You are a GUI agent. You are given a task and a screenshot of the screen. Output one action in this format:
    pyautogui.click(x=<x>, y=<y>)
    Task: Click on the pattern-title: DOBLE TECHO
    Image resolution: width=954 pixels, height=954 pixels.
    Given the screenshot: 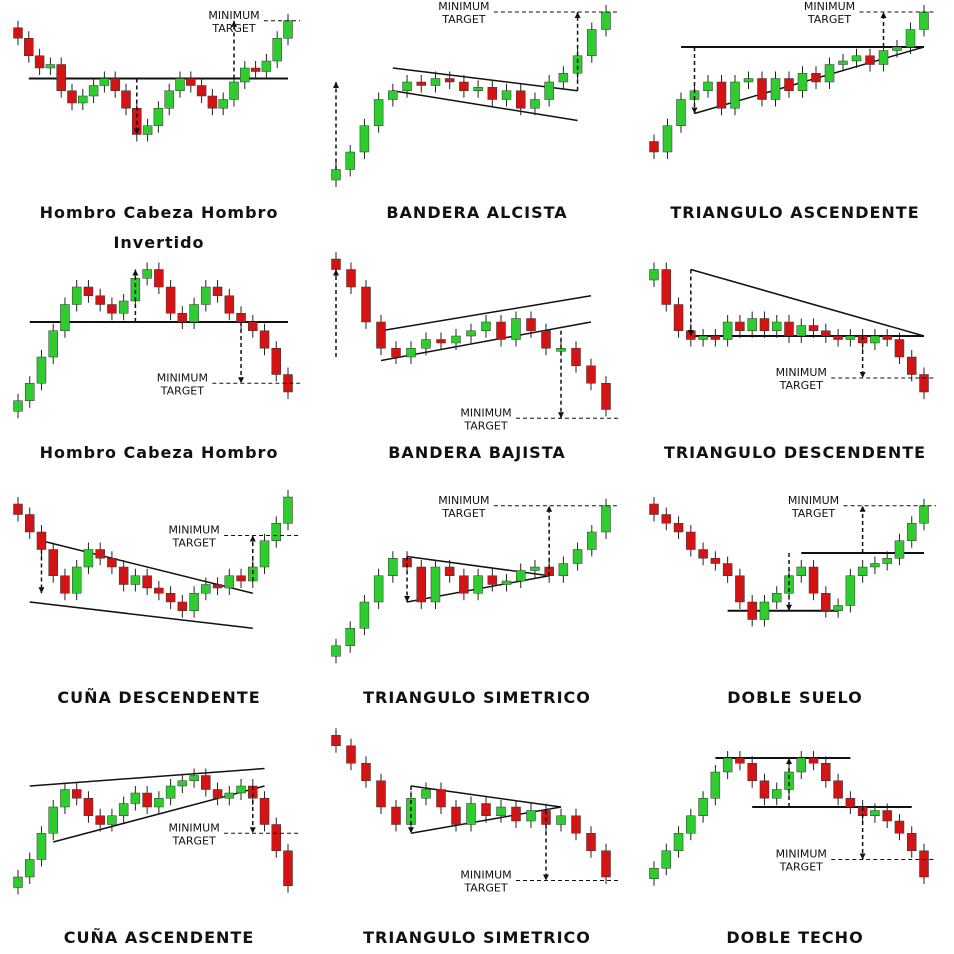 What is the action you would take?
    pyautogui.click(x=795, y=938)
    